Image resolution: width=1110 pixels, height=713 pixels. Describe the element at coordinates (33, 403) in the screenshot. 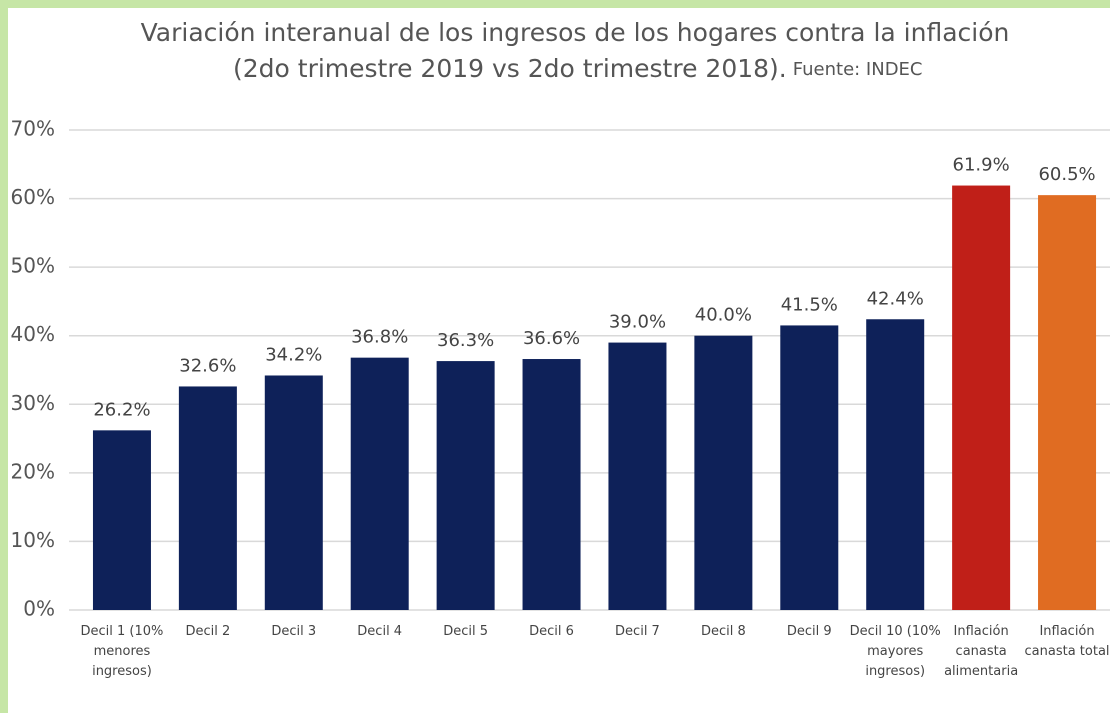

I see `y-tick-label: 30%` at that location.